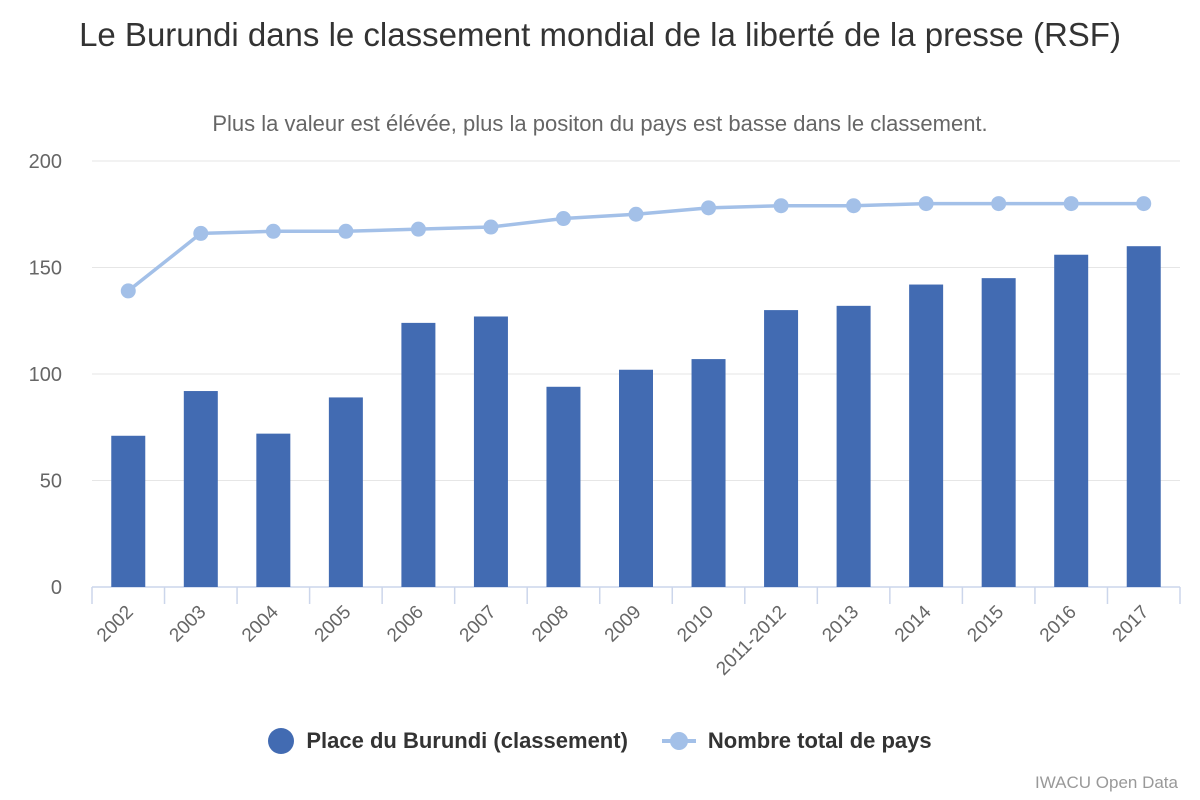 Image resolution: width=1200 pixels, height=800 pixels. Describe the element at coordinates (201, 233) in the screenshot. I see `point-2003` at that location.